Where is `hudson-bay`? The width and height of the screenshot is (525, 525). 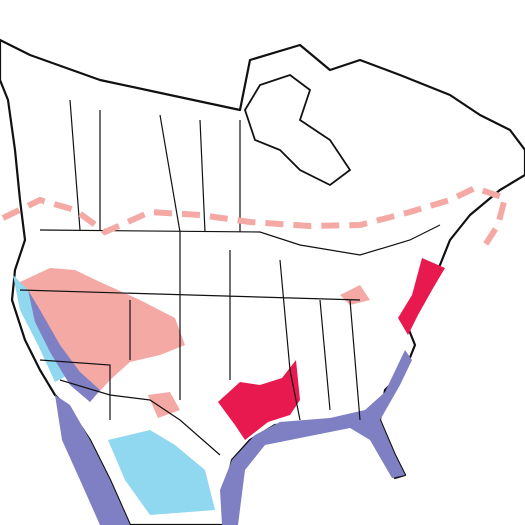
hudson-bay is located at coordinates (298, 130).